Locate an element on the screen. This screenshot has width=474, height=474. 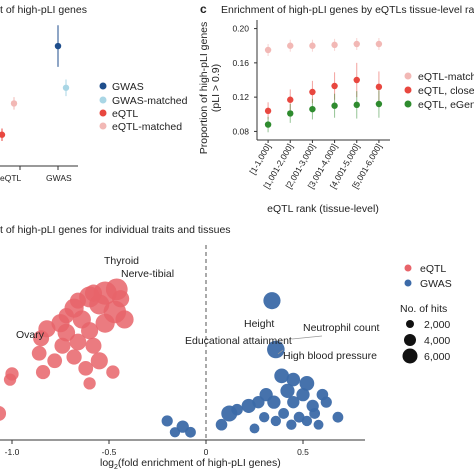
legend-a-eqtl-label: eQTL is located at coordinates (125, 114).